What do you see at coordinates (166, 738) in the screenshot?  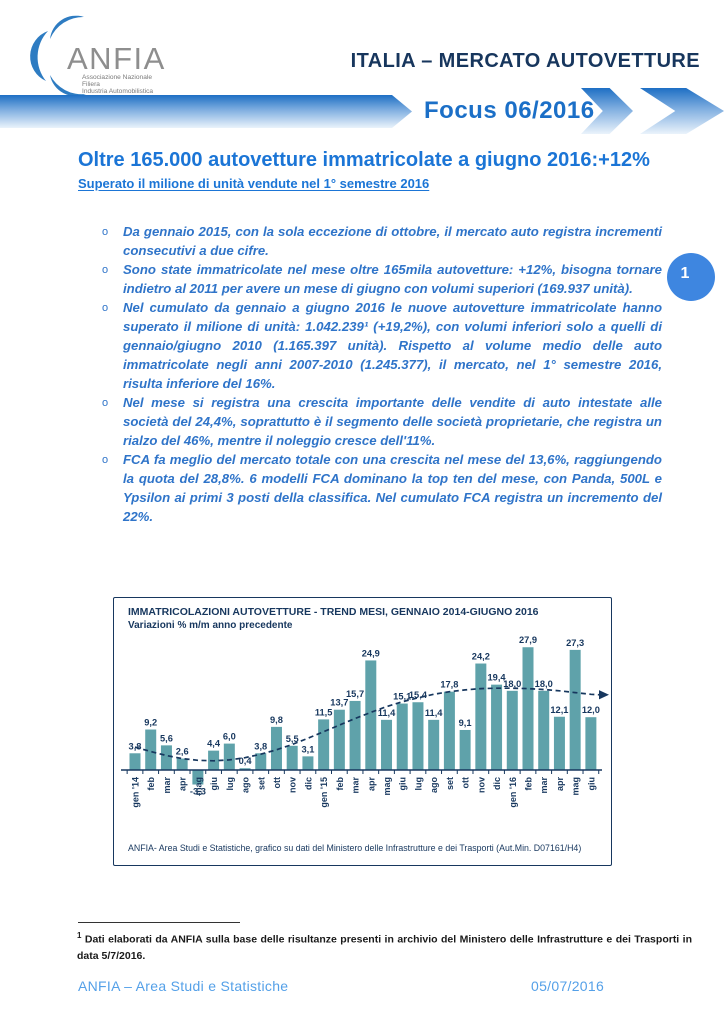 I see `bar-value-label: 5,6` at bounding box center [166, 738].